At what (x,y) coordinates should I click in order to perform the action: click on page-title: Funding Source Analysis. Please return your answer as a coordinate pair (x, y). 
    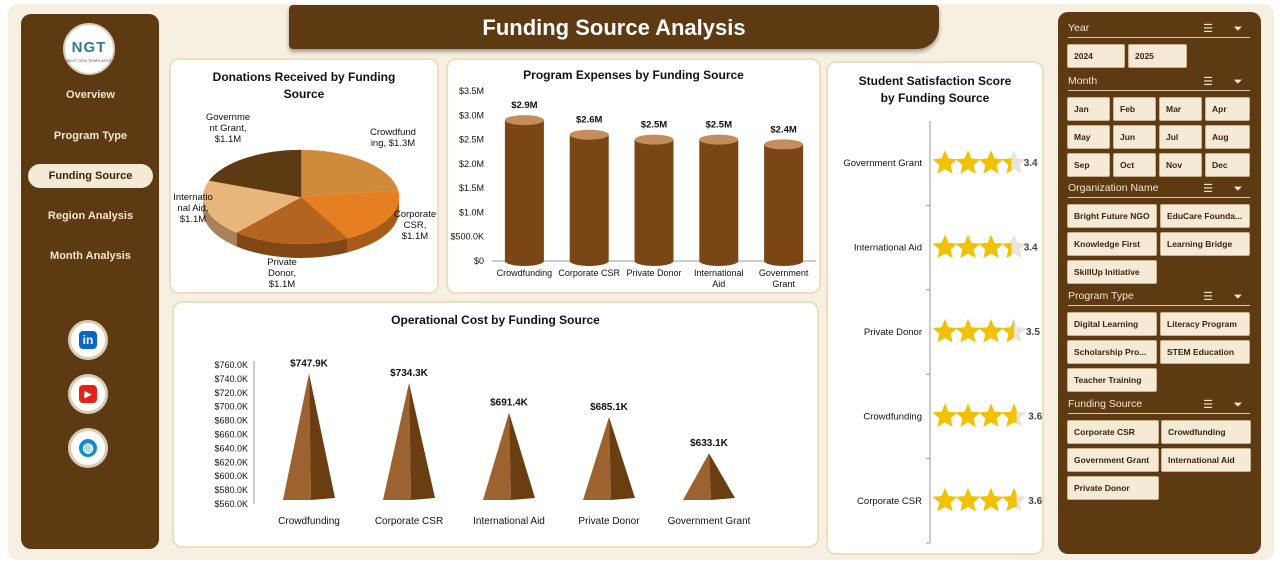
    Looking at the image, I should click on (614, 27).